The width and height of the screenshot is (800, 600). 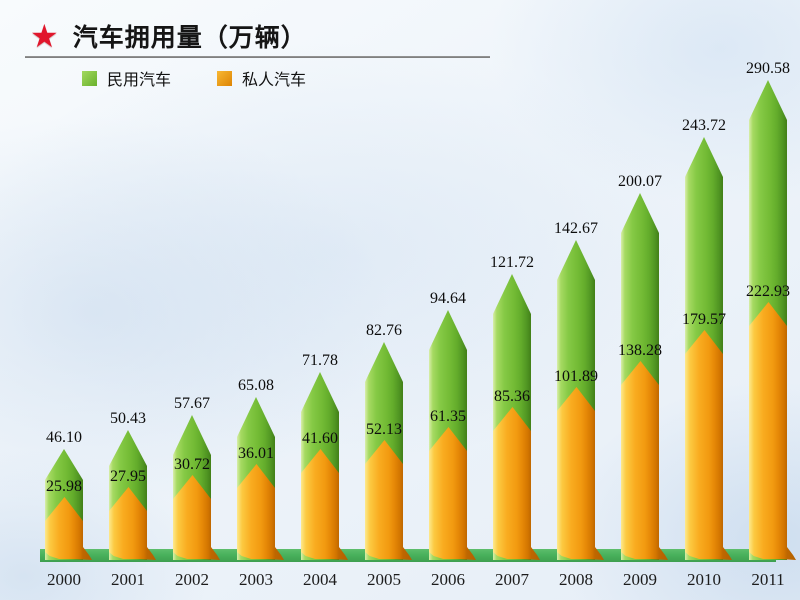 What do you see at coordinates (512, 300) in the screenshot?
I see `bar-group: 121.72 85.36 2007` at bounding box center [512, 300].